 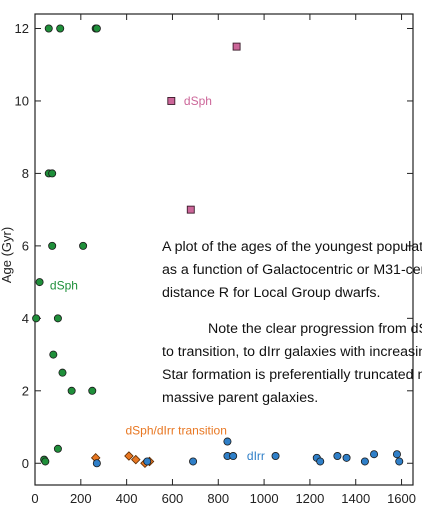 What do you see at coordinates (271, 293) in the screenshot?
I see `caption-line-2: distance R for Local Group dwarfs.` at bounding box center [271, 293].